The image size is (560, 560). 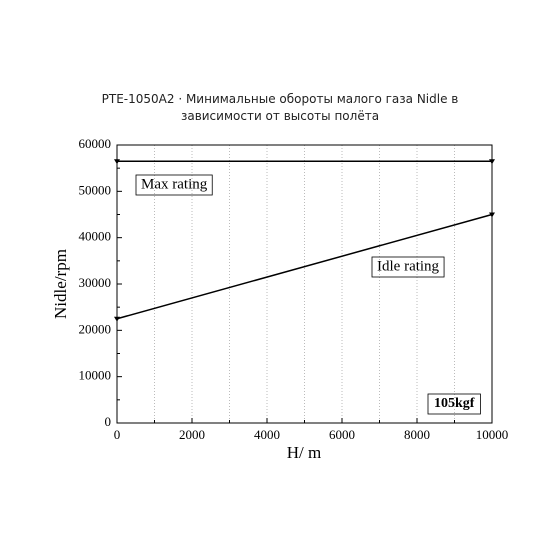 What do you see at coordinates (108, 421) in the screenshot?
I see `y-tick-label: 0` at bounding box center [108, 421].